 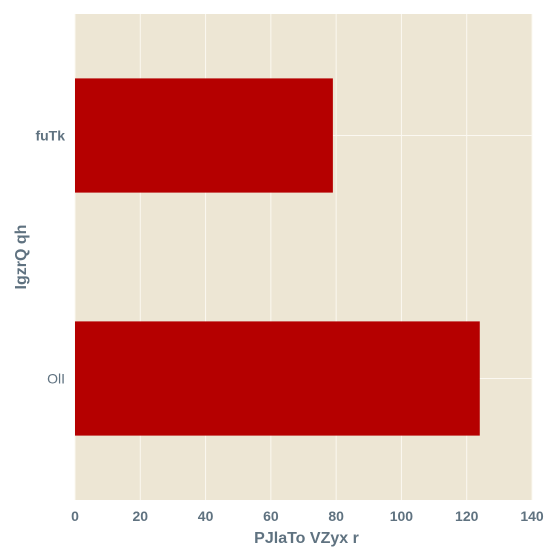 What do you see at coordinates (50, 136) in the screenshot?
I see `y-category-label: fuTk` at bounding box center [50, 136].